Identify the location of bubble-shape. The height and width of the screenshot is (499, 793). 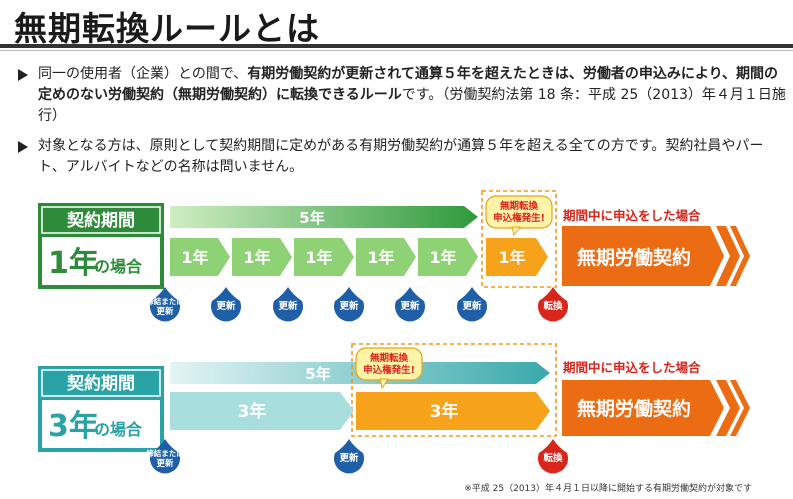
(389, 364).